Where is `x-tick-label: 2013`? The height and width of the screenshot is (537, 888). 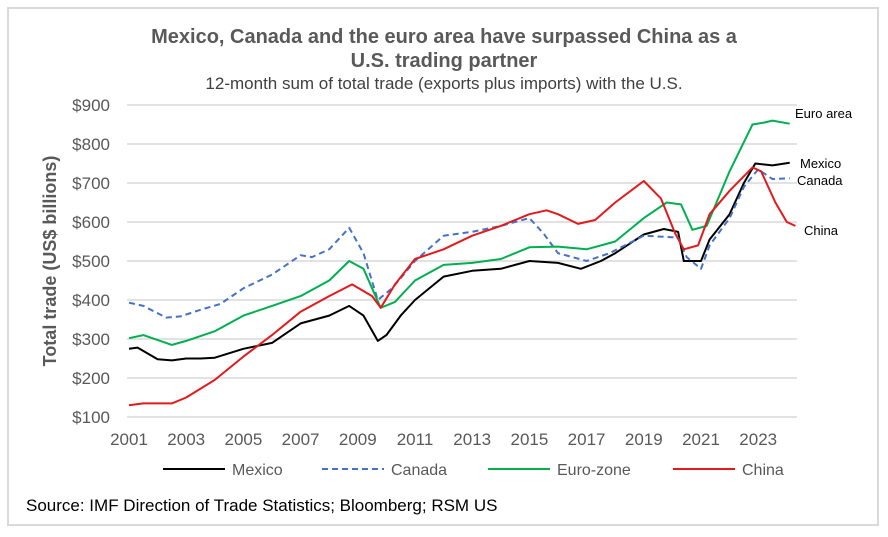 x-tick-label: 2013 is located at coordinates (472, 439).